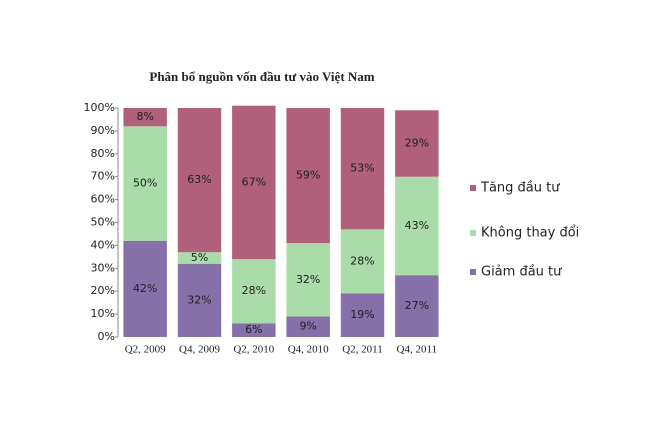 Image resolution: width=650 pixels, height=430 pixels. I want to click on value-label: 43%, so click(417, 225).